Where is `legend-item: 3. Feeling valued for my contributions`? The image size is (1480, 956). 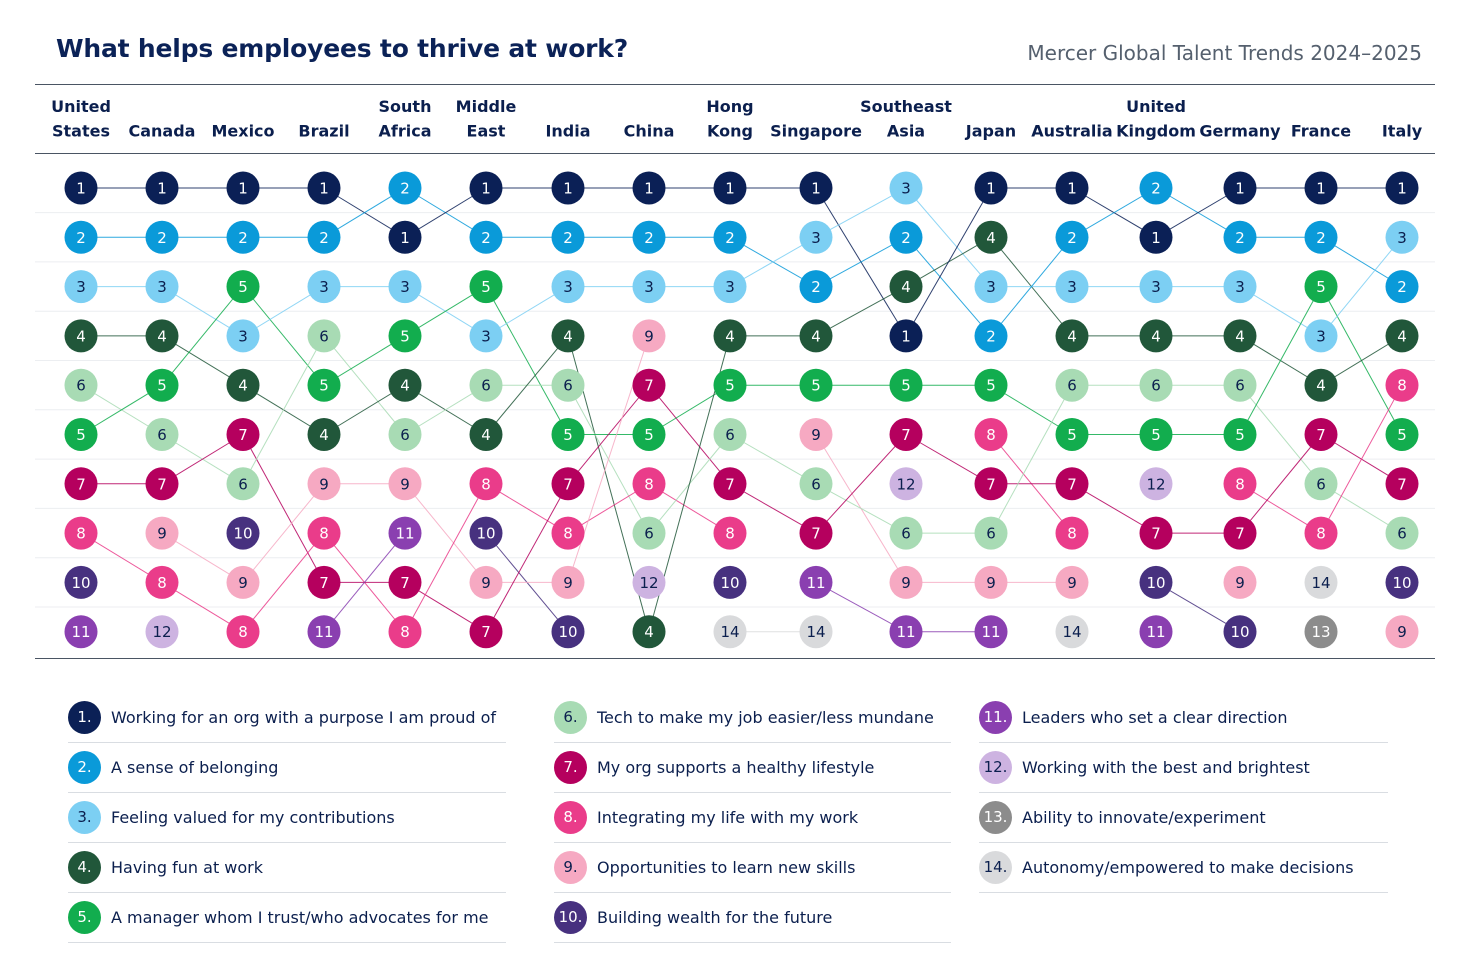
legend-item: 3. Feeling valued for my contributions is located at coordinates (287, 818).